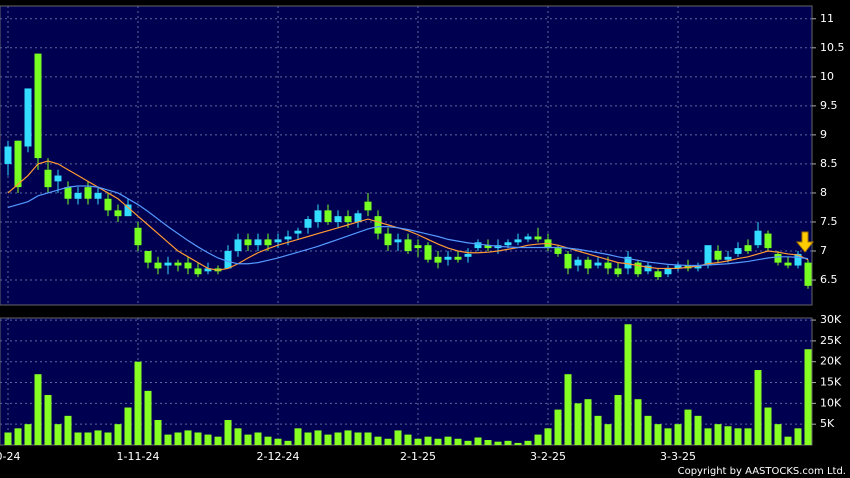 Image resolution: width=850 pixels, height=478 pixels. I want to click on y-tick-label: 7.5, so click(829, 221).